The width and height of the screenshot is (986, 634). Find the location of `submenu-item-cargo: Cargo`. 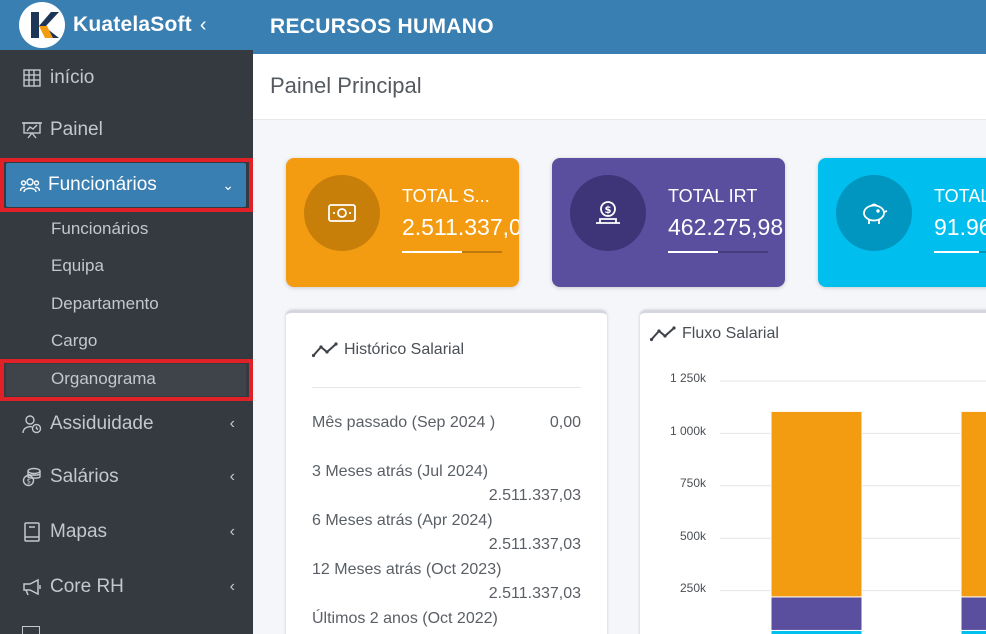

submenu-item-cargo: Cargo is located at coordinates (126, 340).